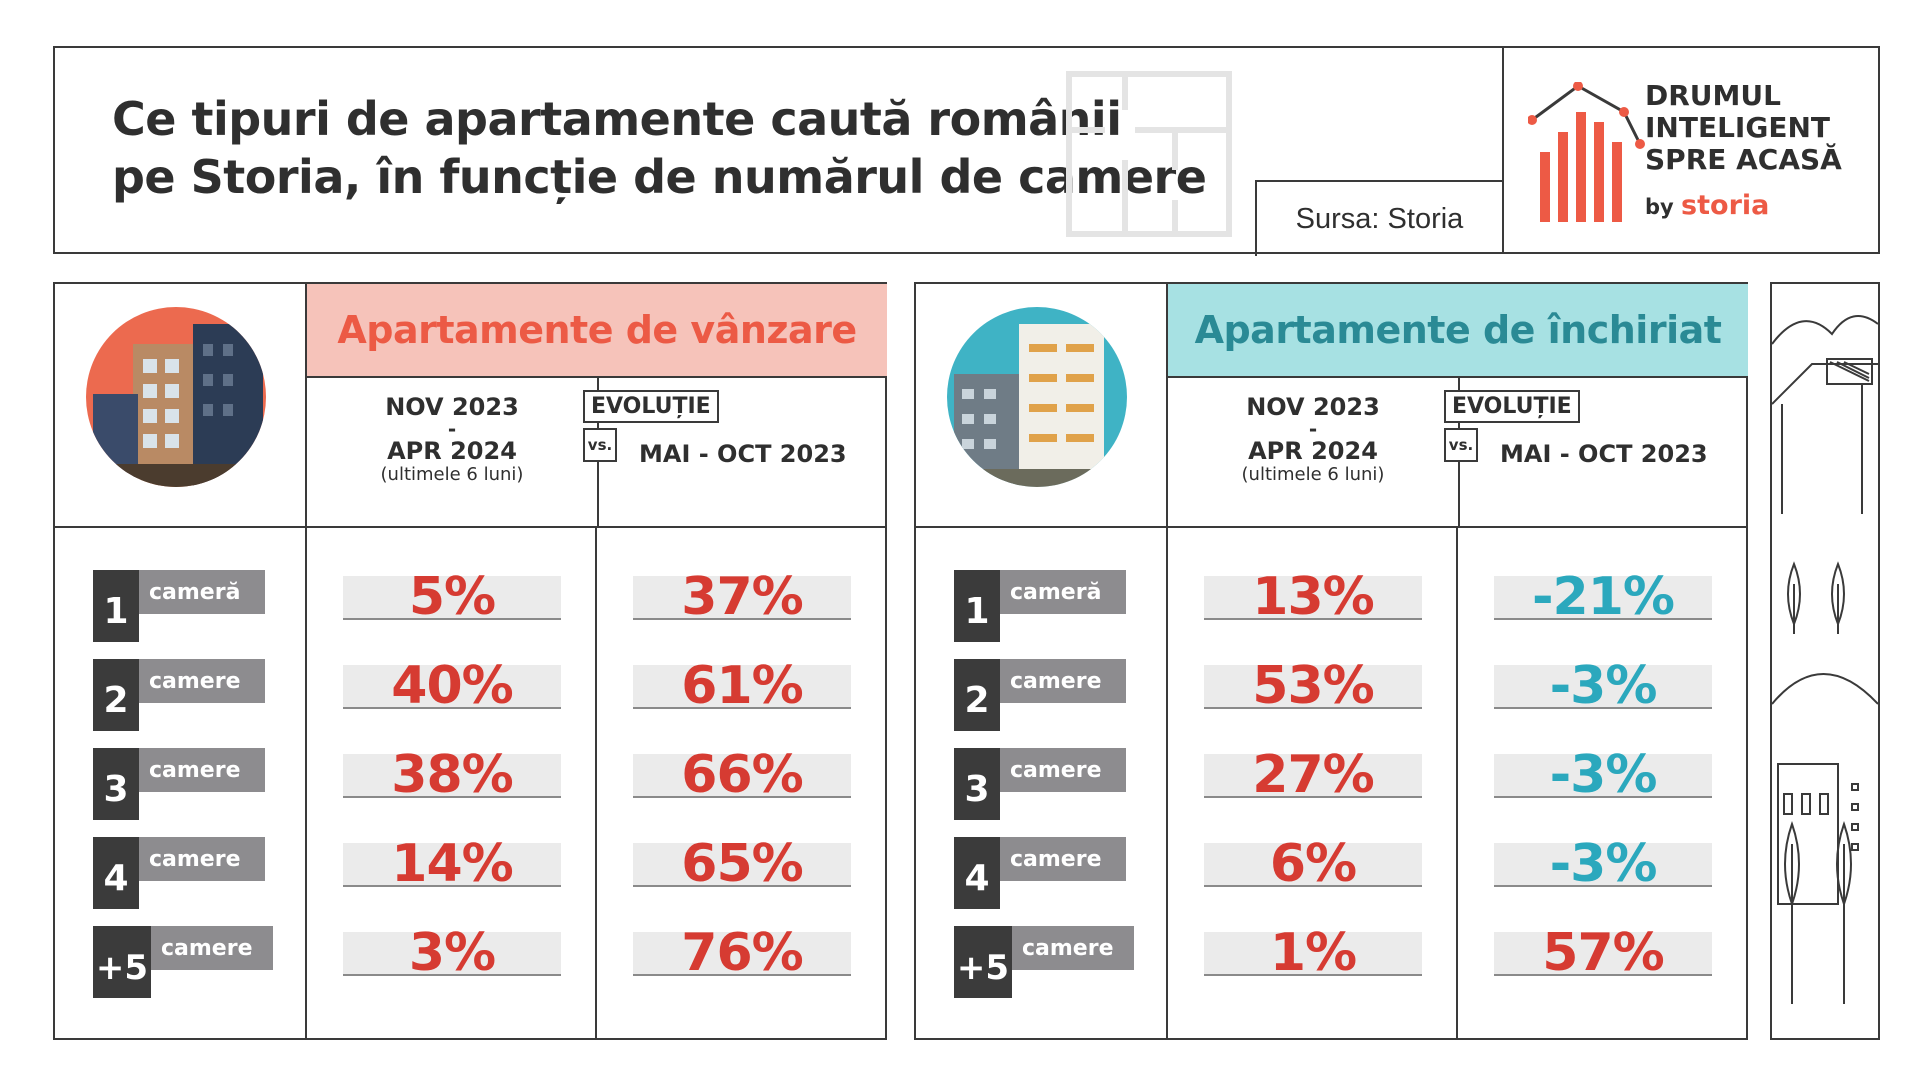  What do you see at coordinates (742, 864) in the screenshot?
I see `sale-evolution-value: 65%` at bounding box center [742, 864].